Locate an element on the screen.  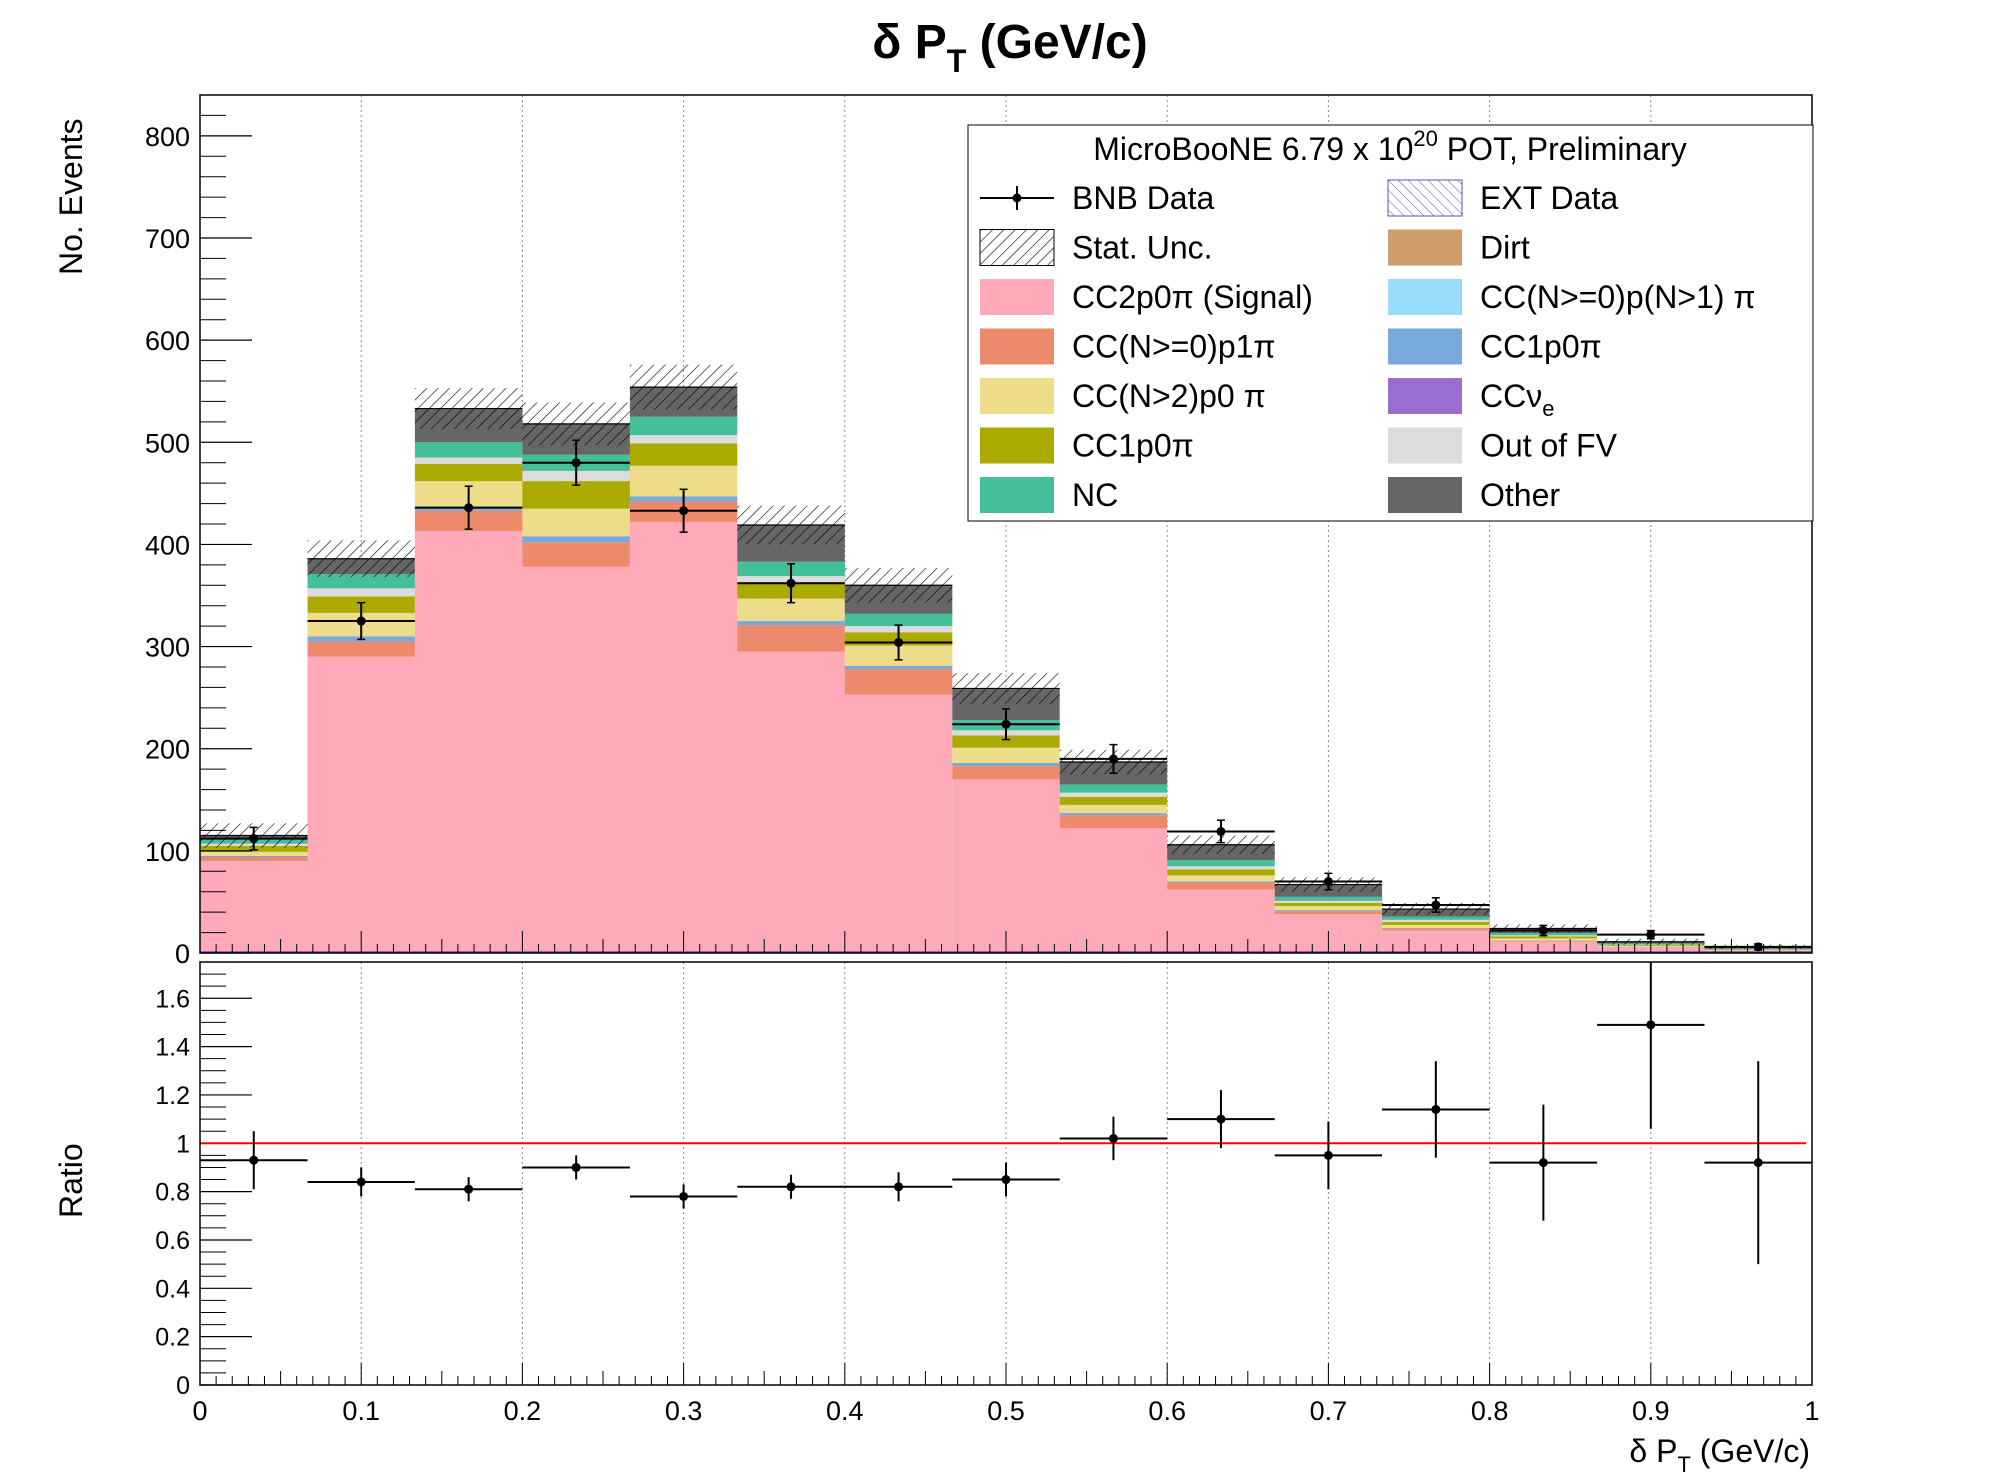
legend-swatch-hatch is located at coordinates (1017, 247).